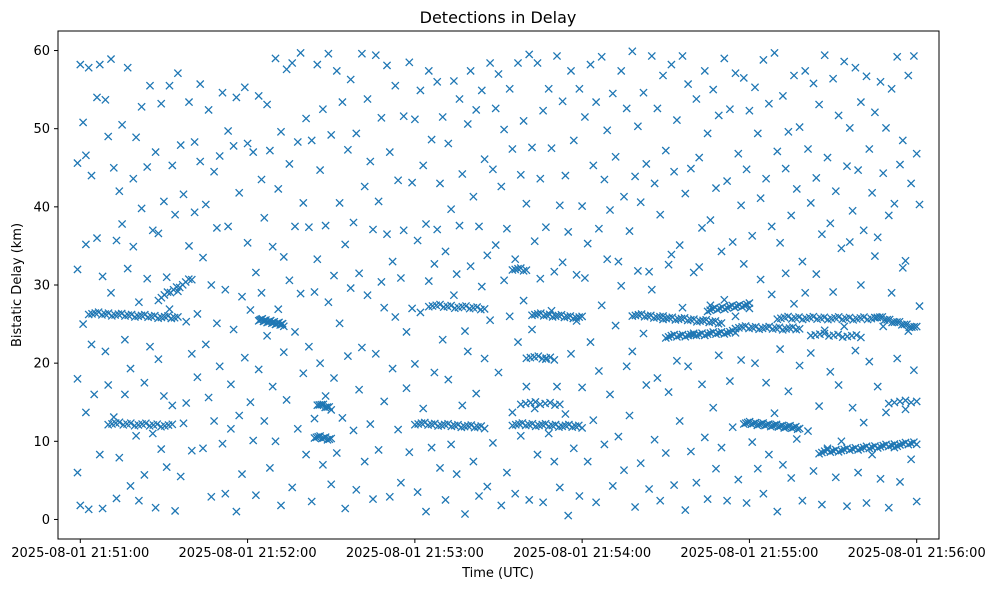  Describe the element at coordinates (497, 573) in the screenshot. I see `x-axis-label: Time (UTC)` at that location.